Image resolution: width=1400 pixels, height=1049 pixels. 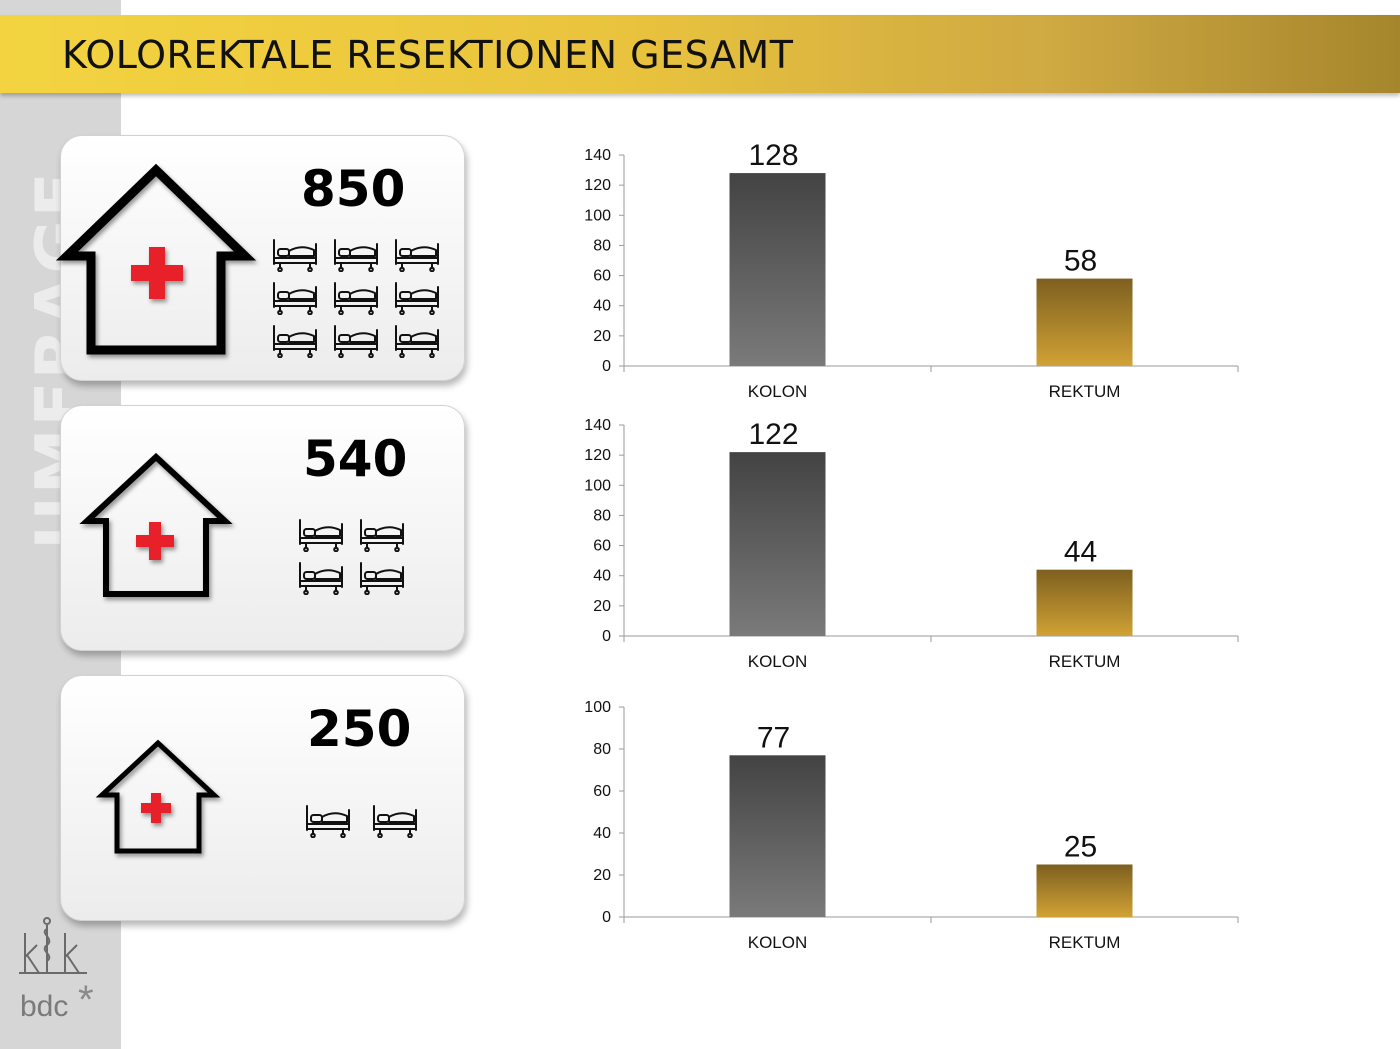 What do you see at coordinates (911, 270) in the screenshot?
I see `bar-chart-large-hospitals: 0 20 40 60 80 100 120 140 128 KOLON 58 REKTUM` at bounding box center [911, 270].